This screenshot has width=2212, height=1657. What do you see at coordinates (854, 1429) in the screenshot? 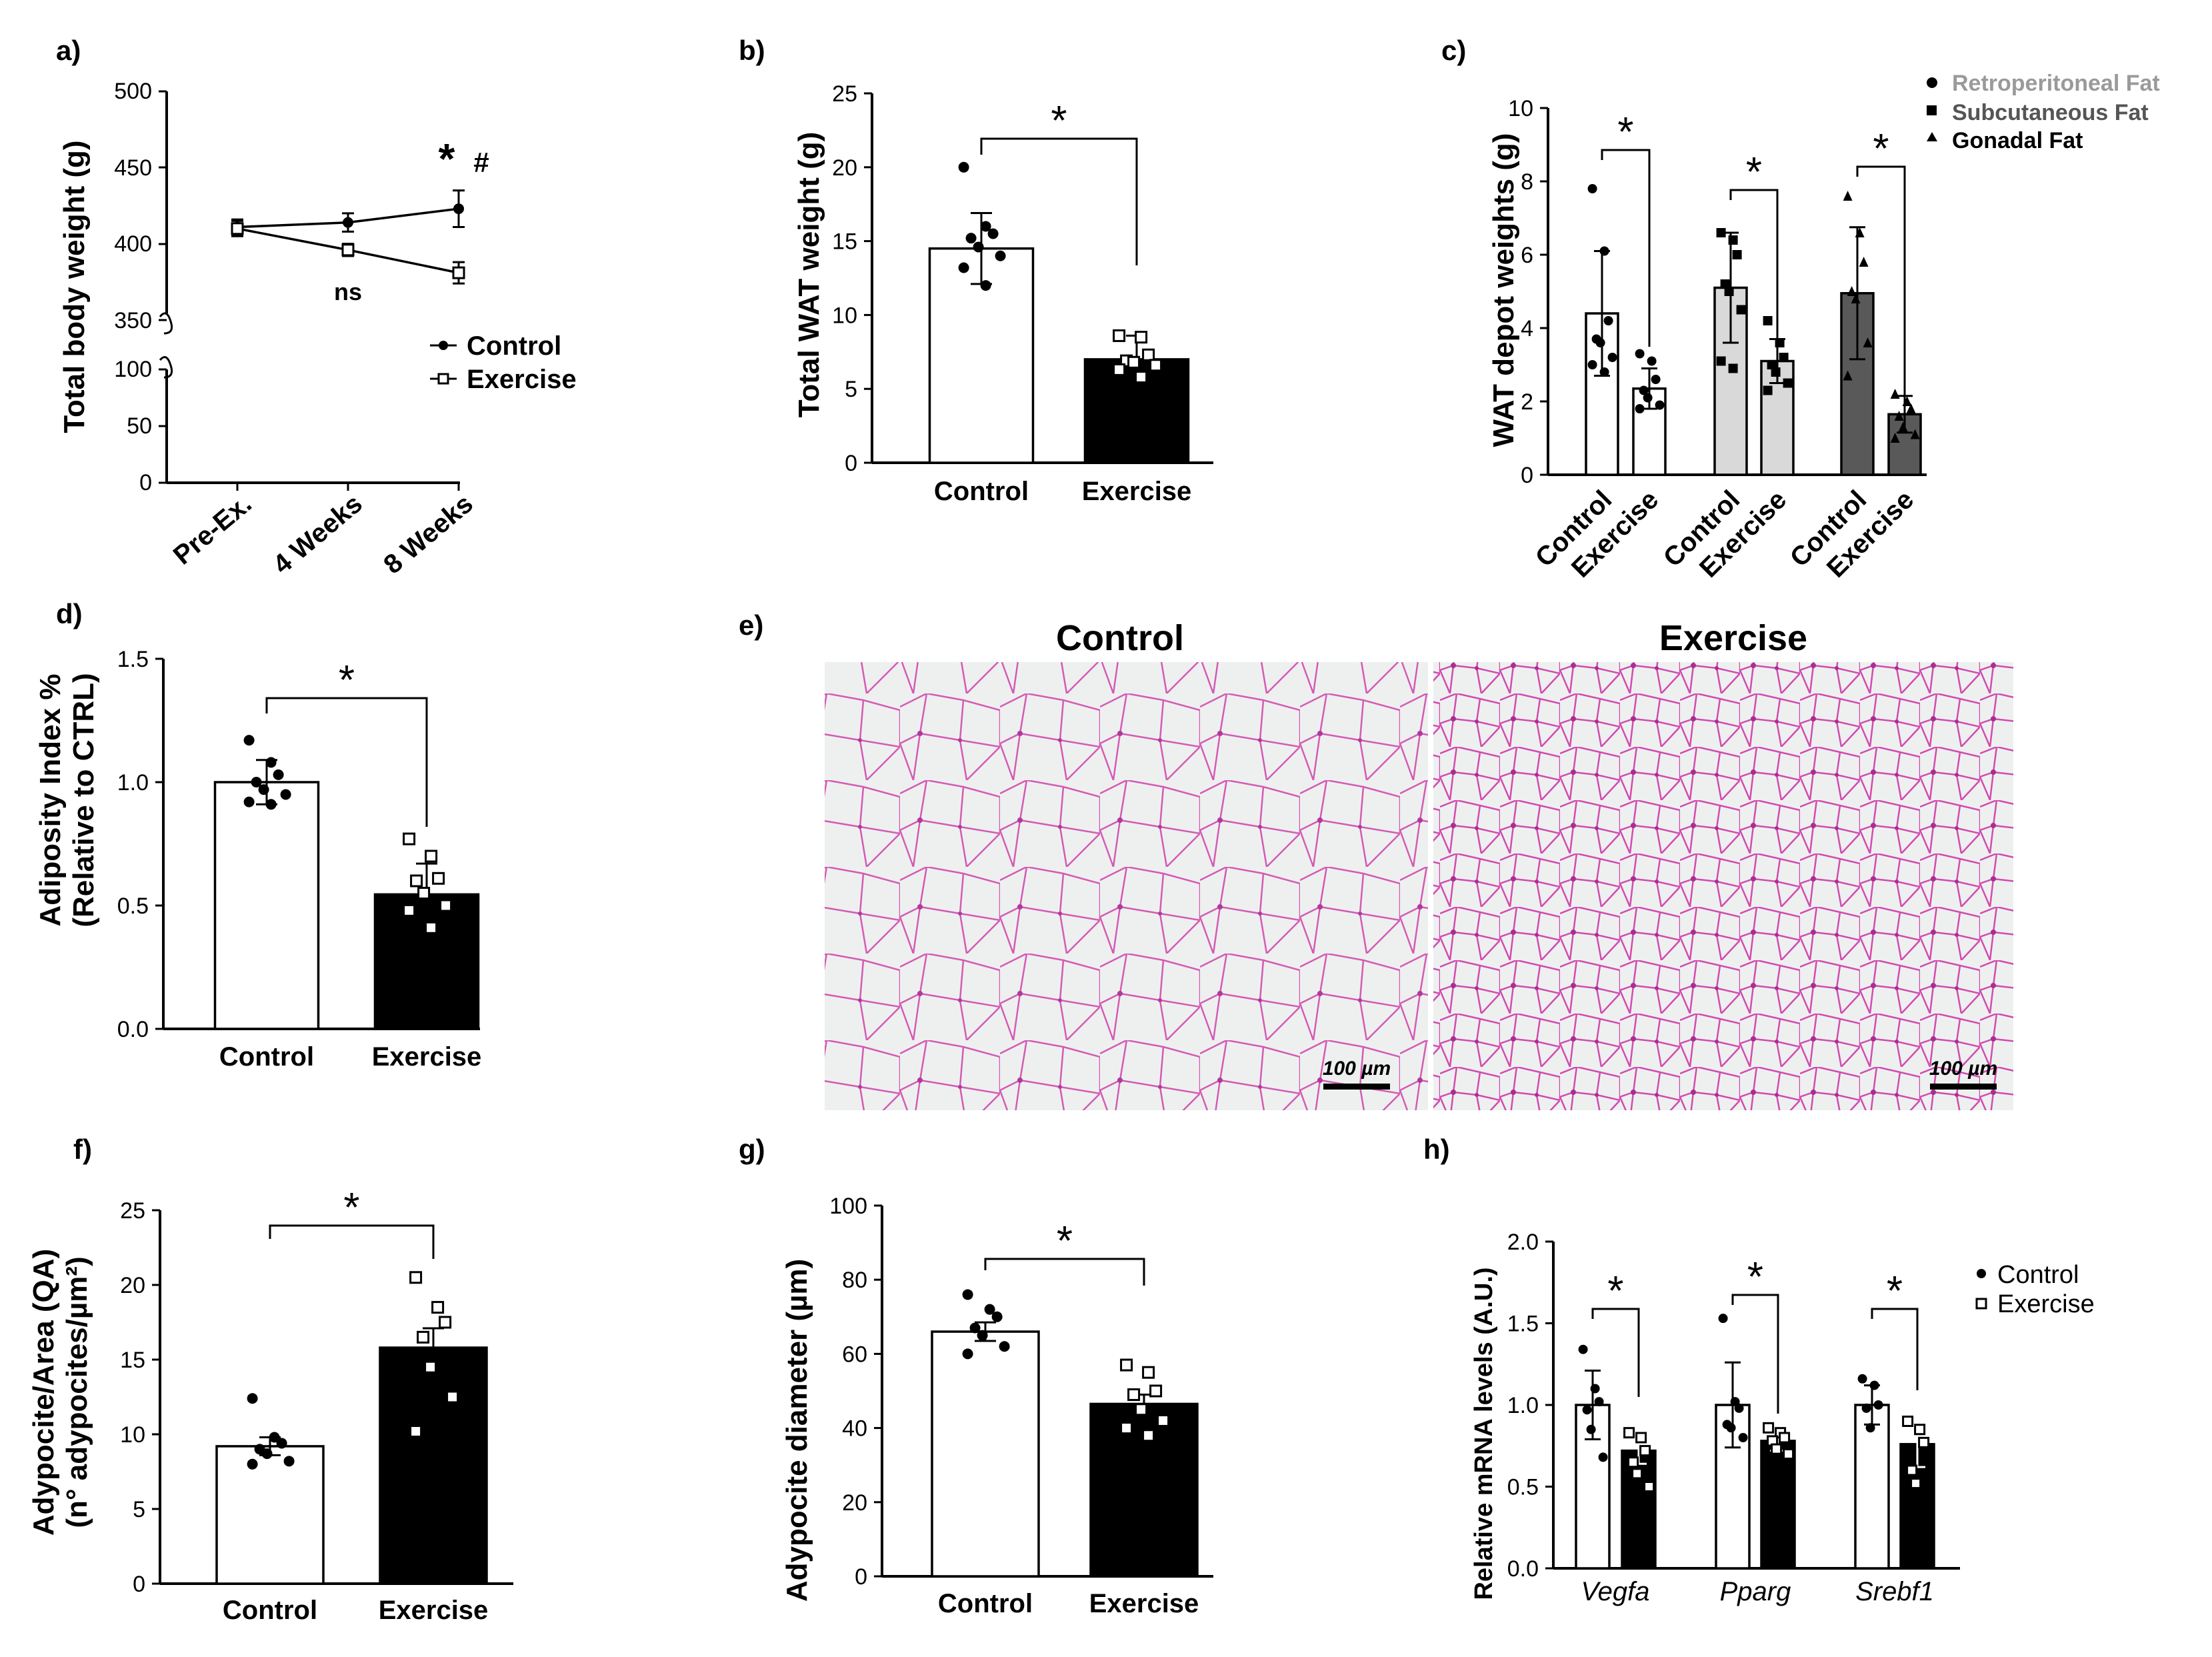
I see `g-ytick: 40` at bounding box center [854, 1429].